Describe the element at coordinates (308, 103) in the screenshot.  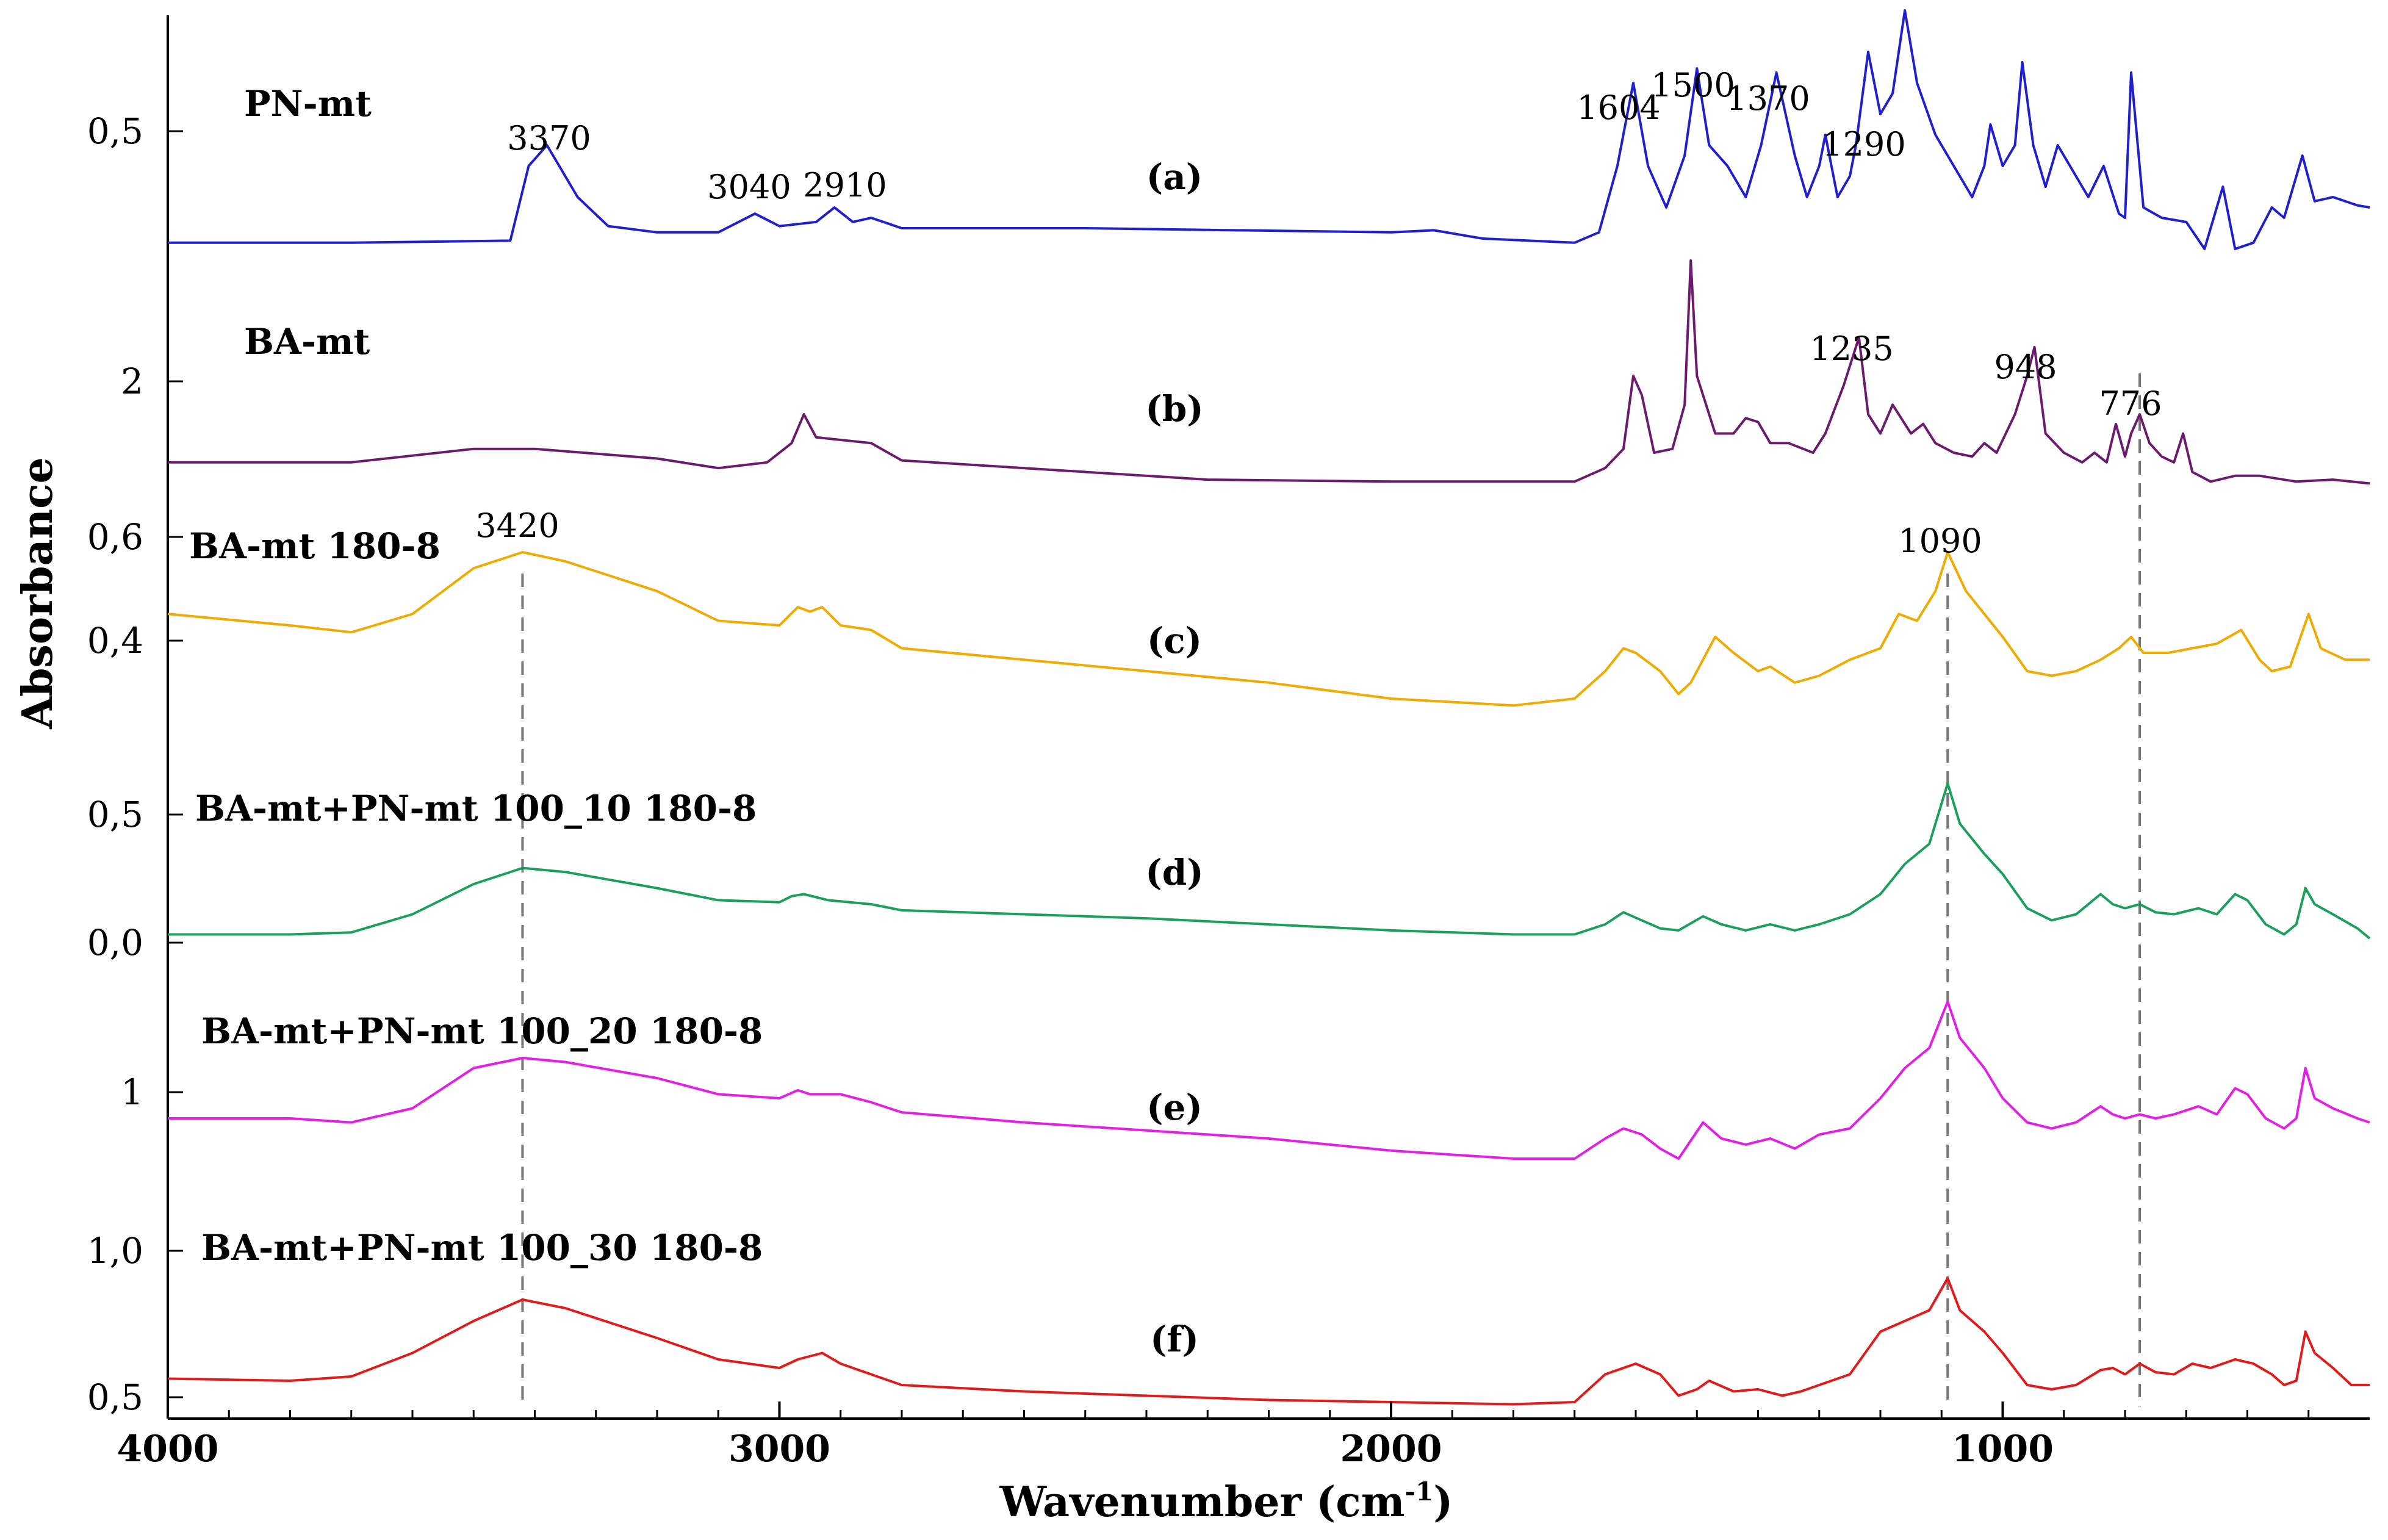
I see `series-label-a: PN-mt` at that location.